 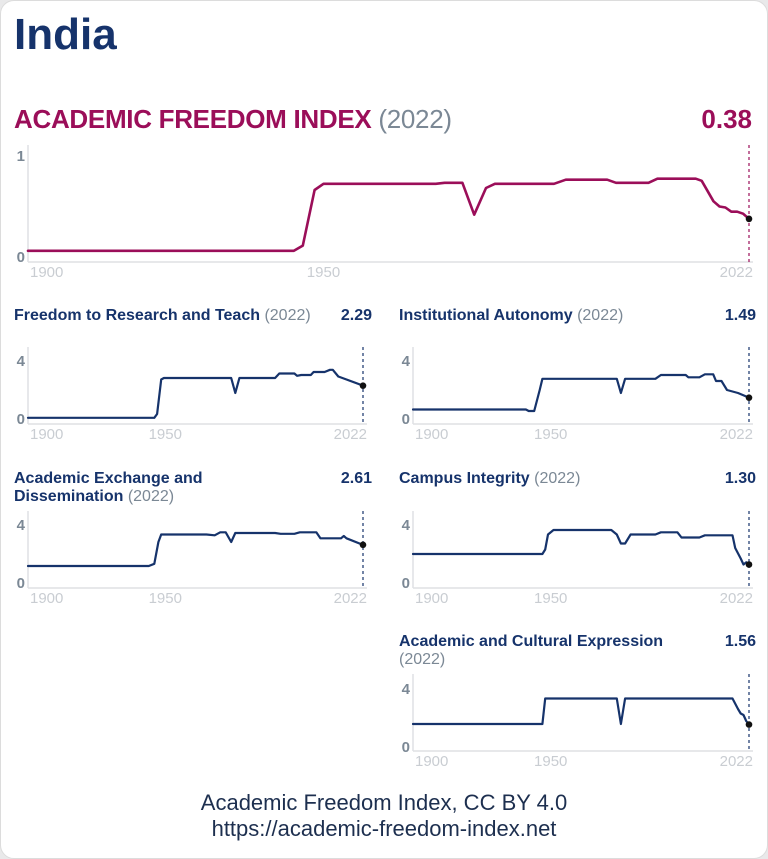 I want to click on sub-title-4: Campus Integrity (2022), so click(x=549, y=479).